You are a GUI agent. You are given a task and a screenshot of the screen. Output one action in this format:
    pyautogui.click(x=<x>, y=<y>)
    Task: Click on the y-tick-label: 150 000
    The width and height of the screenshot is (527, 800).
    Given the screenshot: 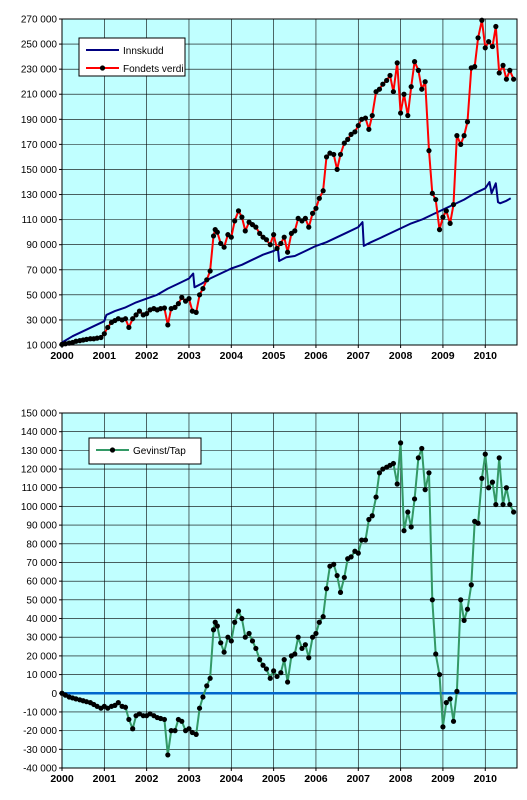 What is the action you would take?
    pyautogui.click(x=39, y=170)
    